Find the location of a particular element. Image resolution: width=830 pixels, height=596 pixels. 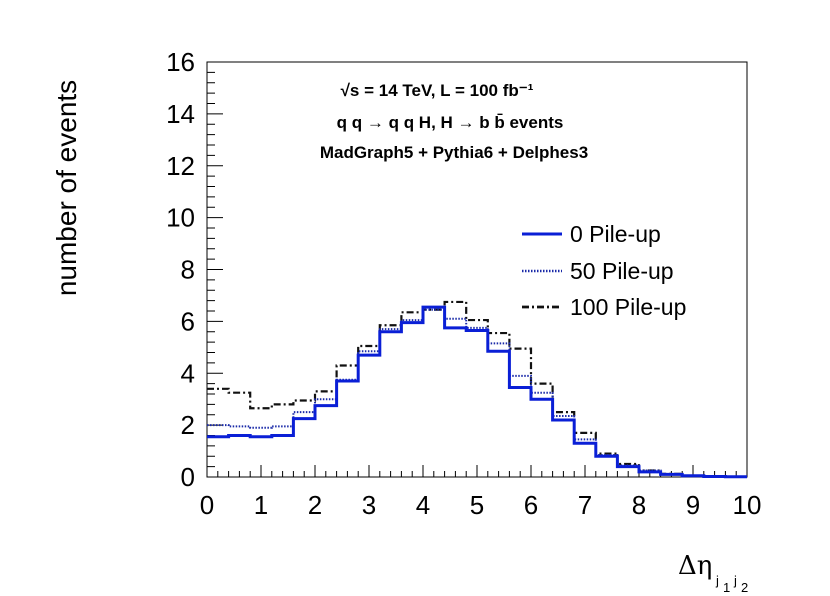

x-tick-label: 5 is located at coordinates (477, 505).